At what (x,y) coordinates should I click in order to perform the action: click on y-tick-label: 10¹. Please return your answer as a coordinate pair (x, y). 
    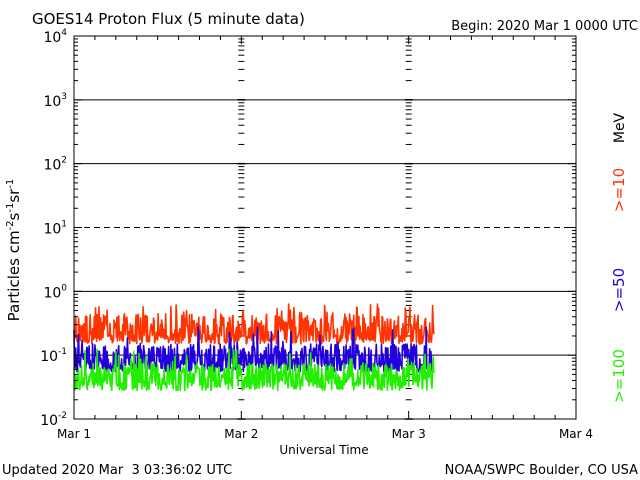
    Looking at the image, I should click on (55, 229).